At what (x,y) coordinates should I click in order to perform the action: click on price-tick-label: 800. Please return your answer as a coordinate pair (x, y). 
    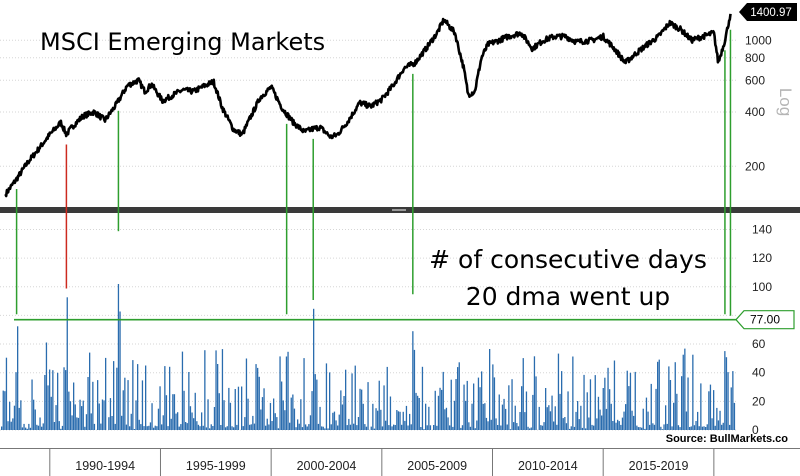
    Looking at the image, I should click on (755, 58).